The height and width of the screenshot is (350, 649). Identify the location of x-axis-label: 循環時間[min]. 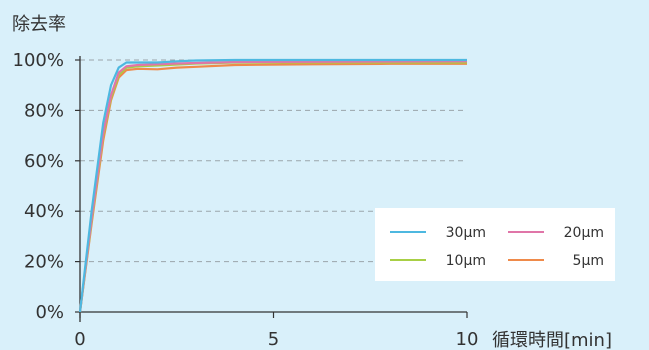
(552, 340).